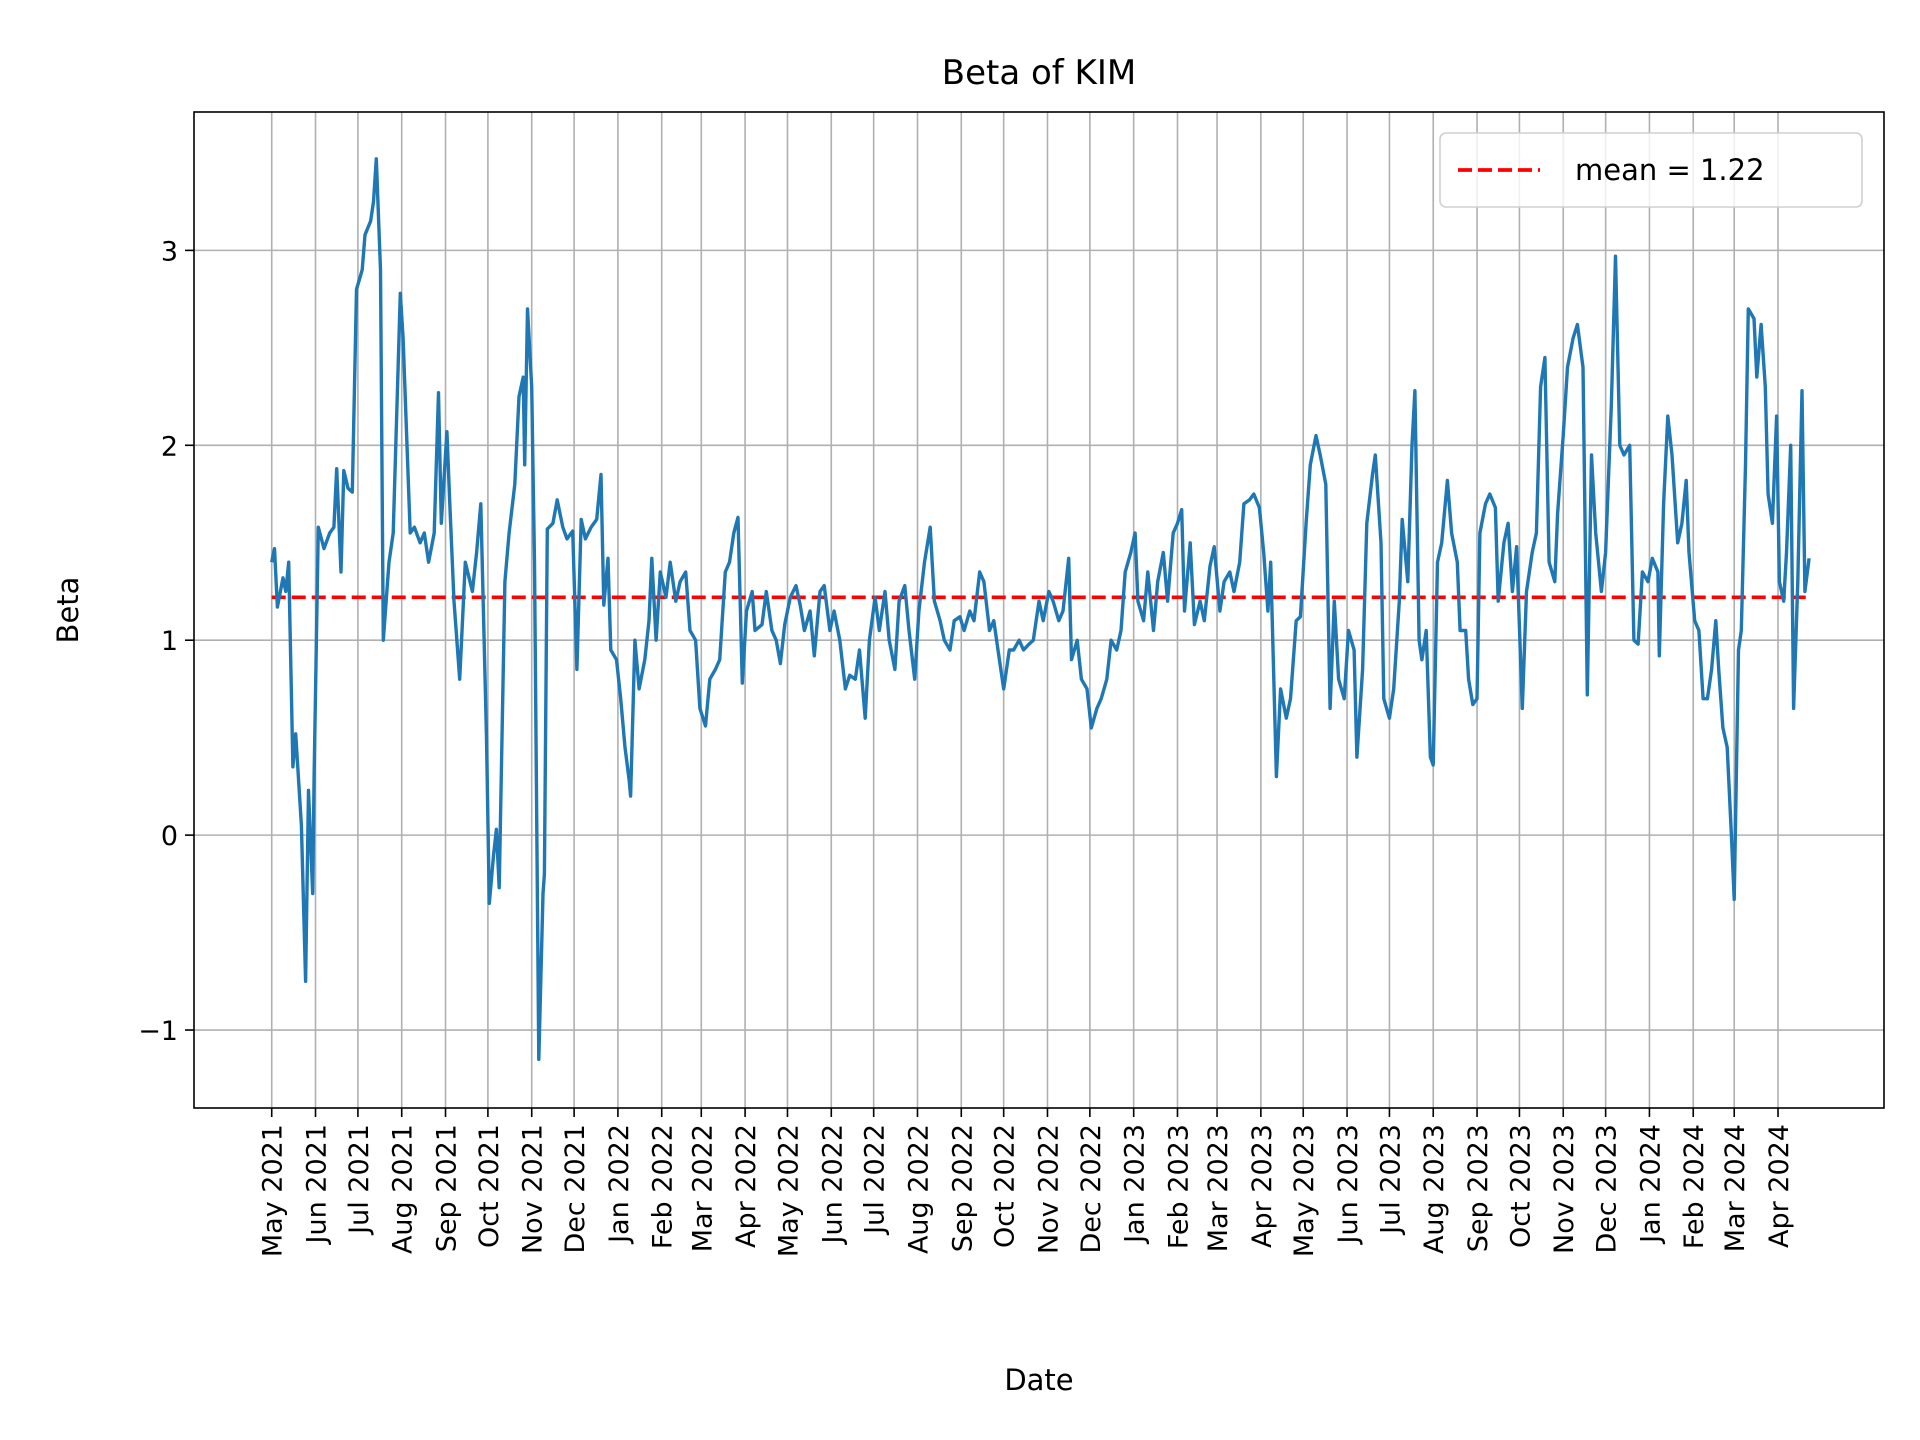 This screenshot has width=1920, height=1440. What do you see at coordinates (1135, 1184) in the screenshot?
I see `x-tick-label: Jan 2023` at bounding box center [1135, 1184].